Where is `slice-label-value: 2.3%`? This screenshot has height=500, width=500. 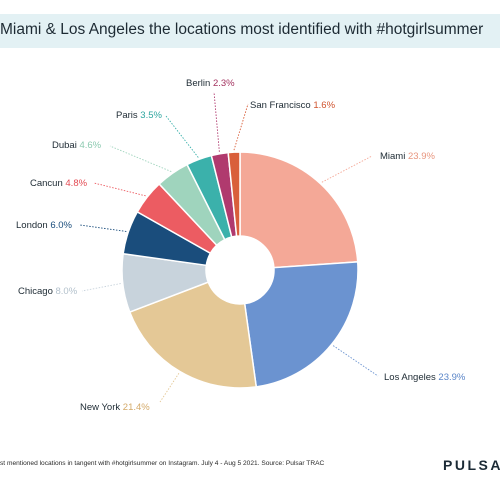 slice-label-value: 2.3% is located at coordinates (224, 83).